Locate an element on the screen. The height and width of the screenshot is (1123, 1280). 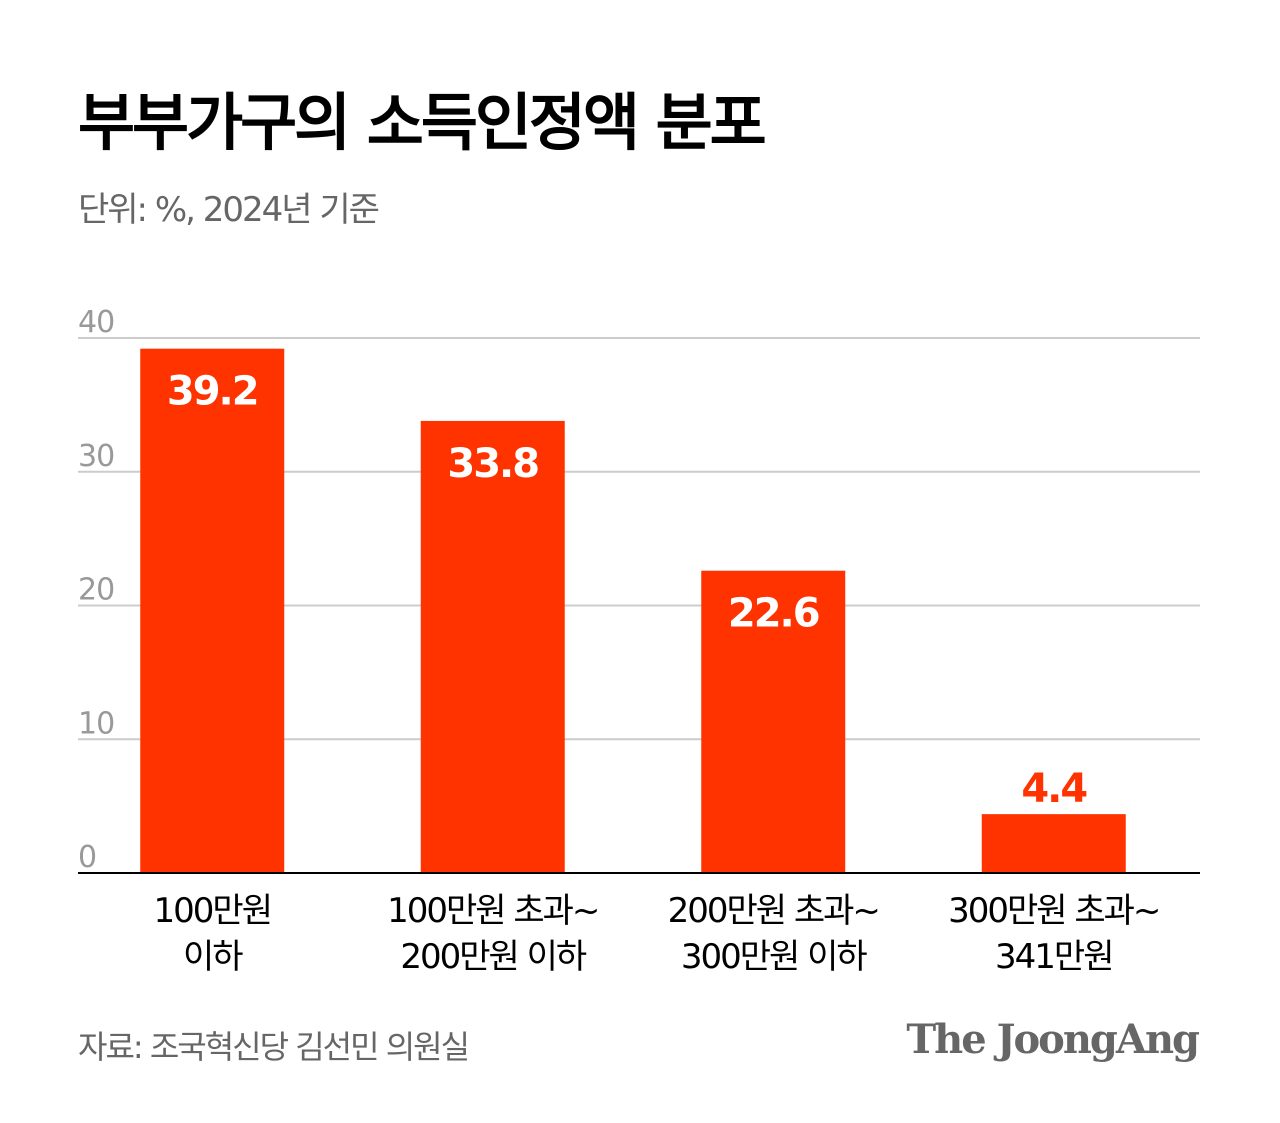
x-tick-label: 200만원 이하 is located at coordinates (493, 957).